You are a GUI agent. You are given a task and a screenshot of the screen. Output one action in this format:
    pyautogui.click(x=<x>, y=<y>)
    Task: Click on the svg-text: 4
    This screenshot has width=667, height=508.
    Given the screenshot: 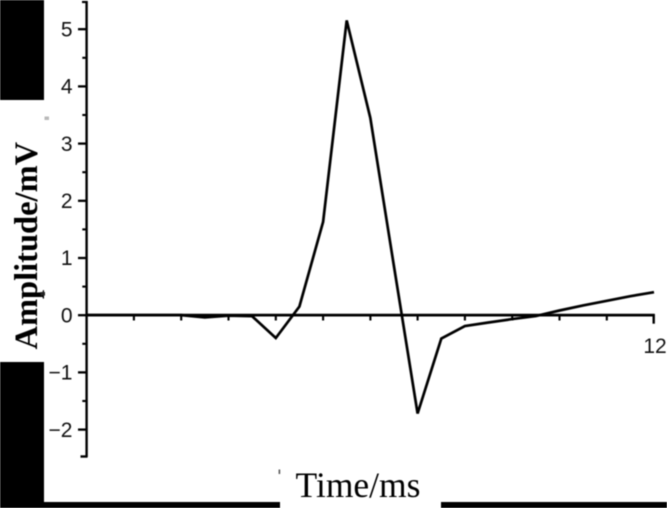 What is the action you would take?
    pyautogui.click(x=67, y=87)
    